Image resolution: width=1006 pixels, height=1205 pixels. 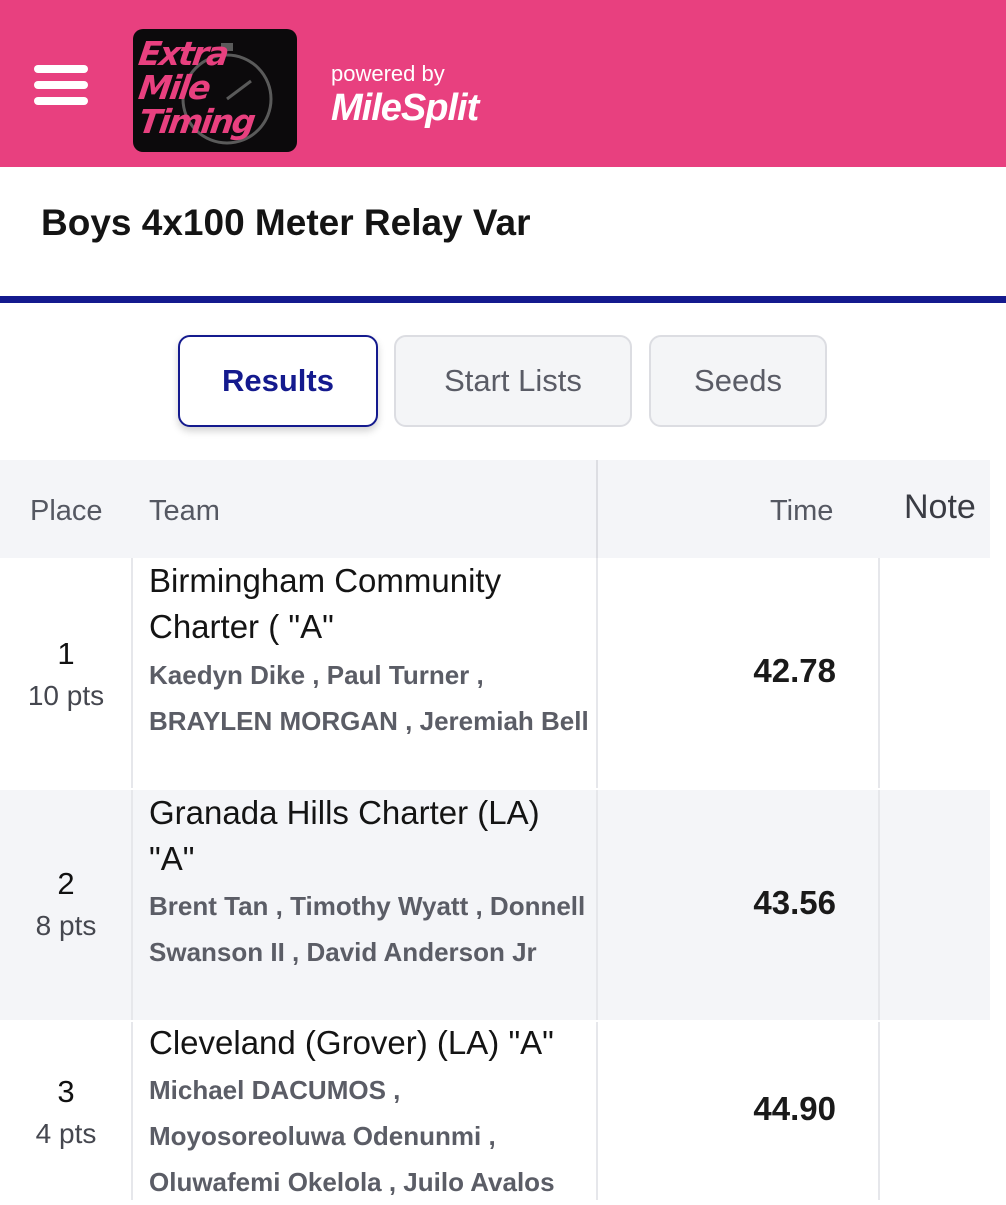 What do you see at coordinates (66, 883) in the screenshot?
I see `place-number: 2` at bounding box center [66, 883].